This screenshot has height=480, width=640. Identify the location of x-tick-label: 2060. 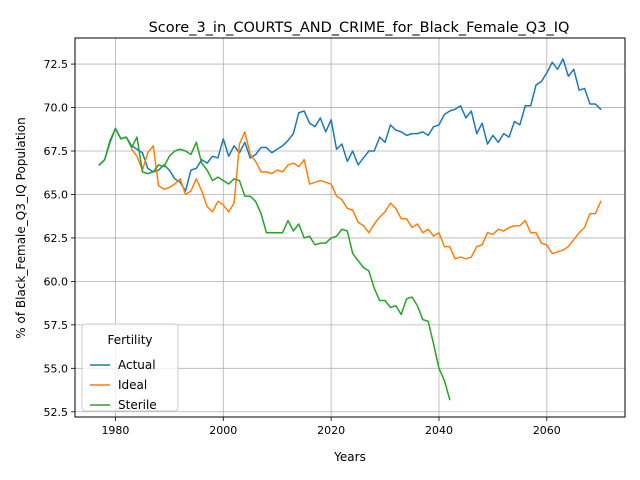
(547, 430).